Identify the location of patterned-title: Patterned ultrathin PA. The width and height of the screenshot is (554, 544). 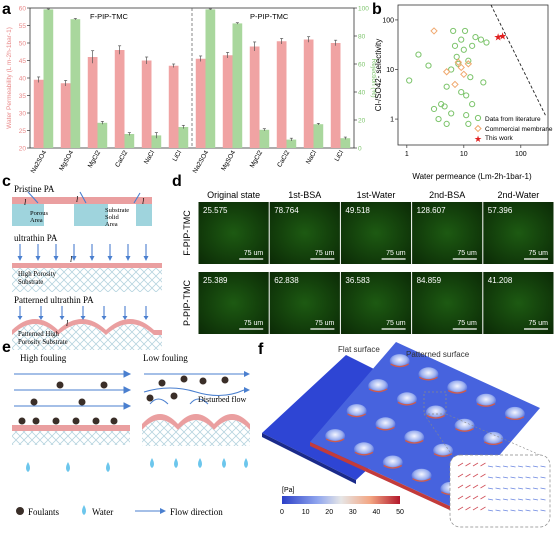
(54, 300).